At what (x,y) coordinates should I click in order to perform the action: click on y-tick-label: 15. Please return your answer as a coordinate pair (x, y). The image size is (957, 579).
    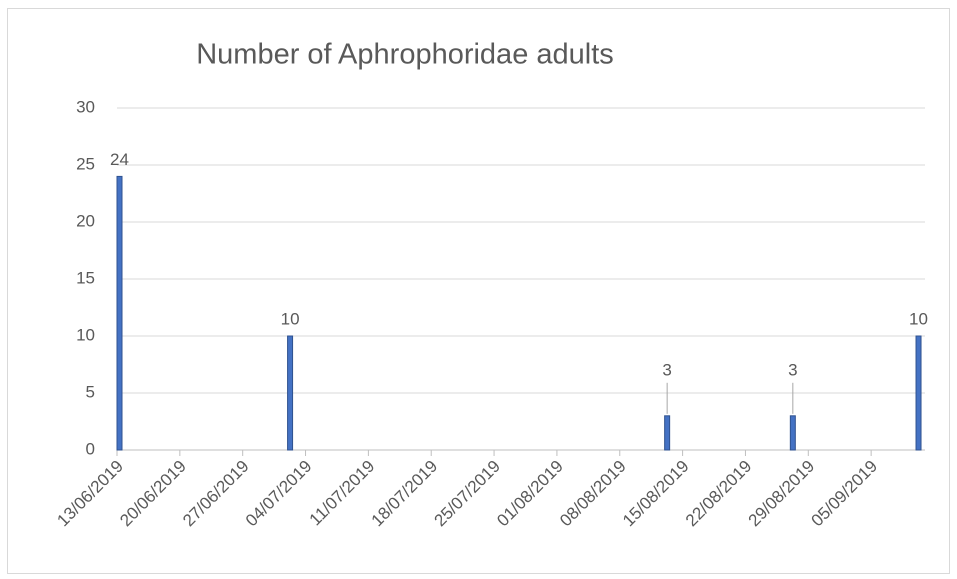
    Looking at the image, I should click on (85, 277).